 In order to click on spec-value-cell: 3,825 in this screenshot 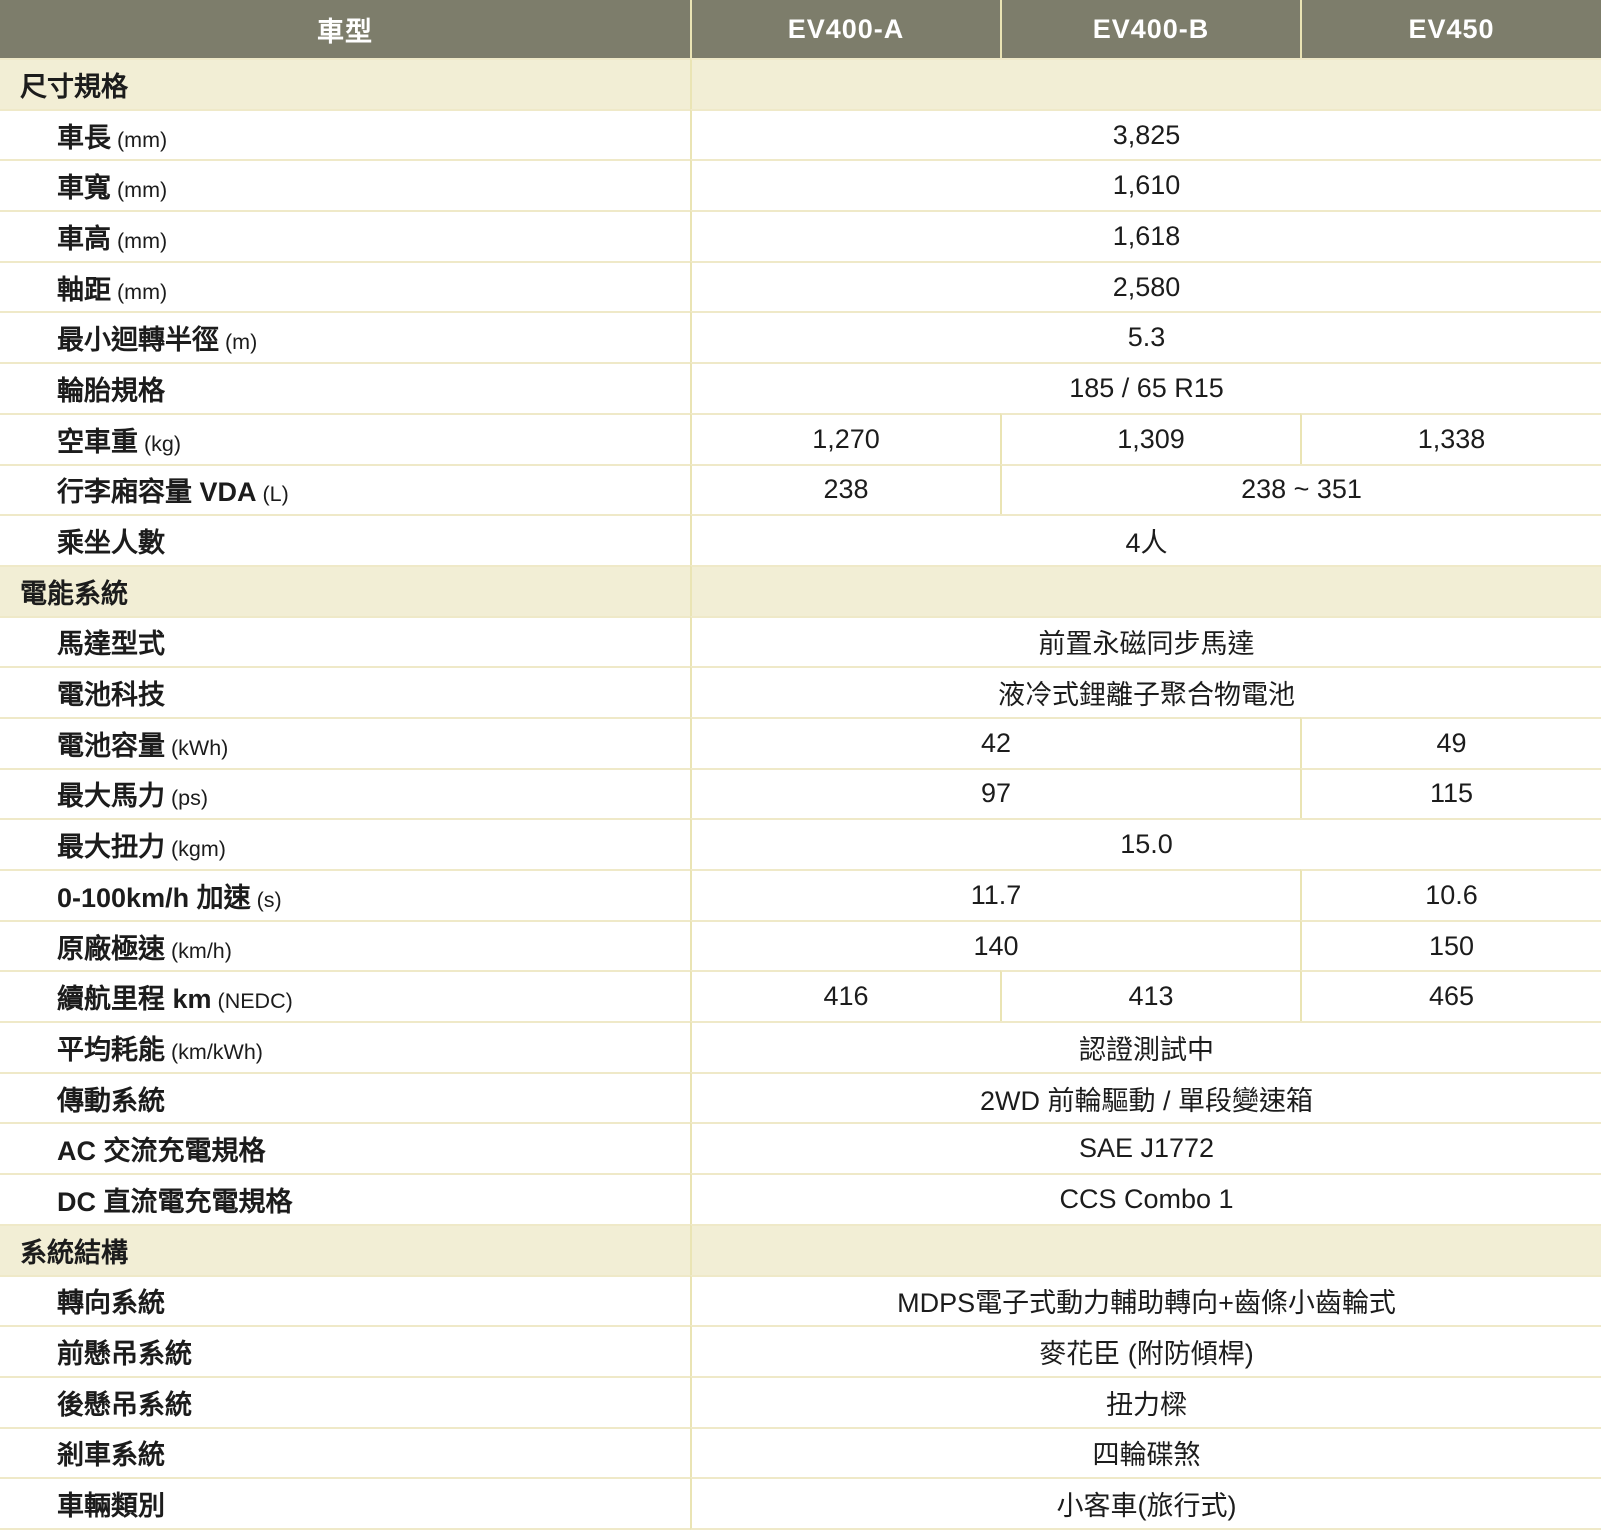, I will do `click(1145, 134)`.